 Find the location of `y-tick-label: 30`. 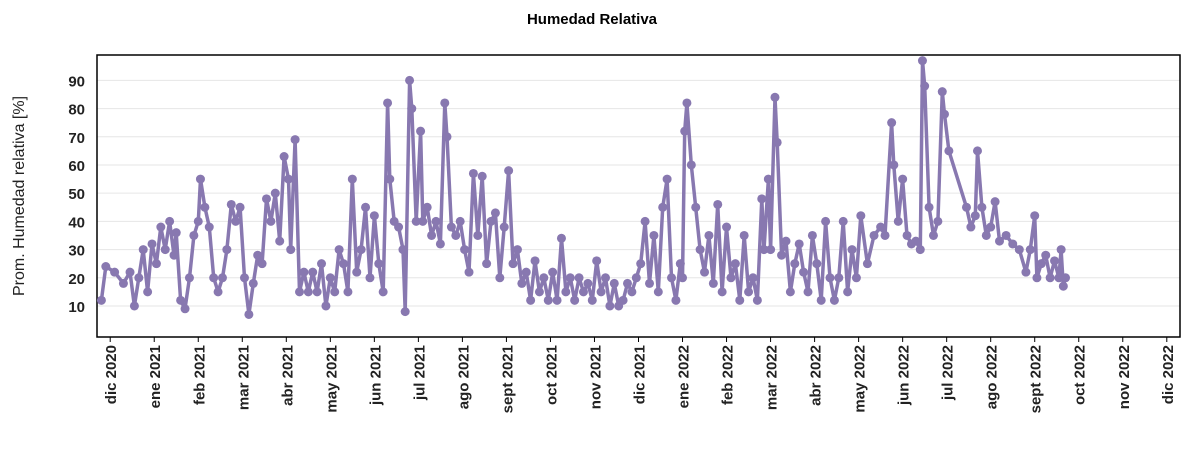

y-tick-label: 30 is located at coordinates (76, 251).